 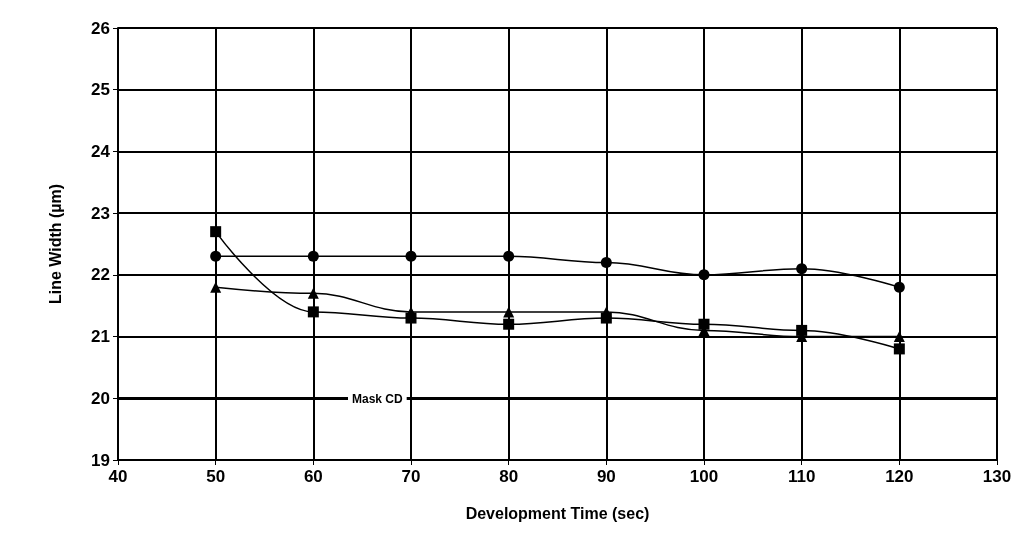 What do you see at coordinates (101, 151) in the screenshot?
I see `y-tick-label: 24` at bounding box center [101, 151].